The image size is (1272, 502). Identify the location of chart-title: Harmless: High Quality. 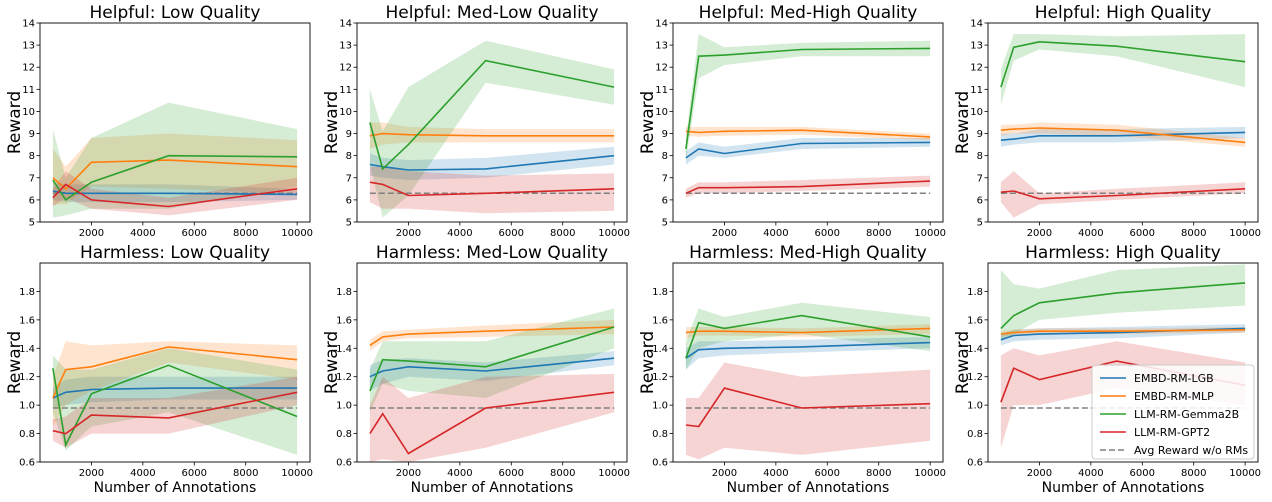
(1123, 253).